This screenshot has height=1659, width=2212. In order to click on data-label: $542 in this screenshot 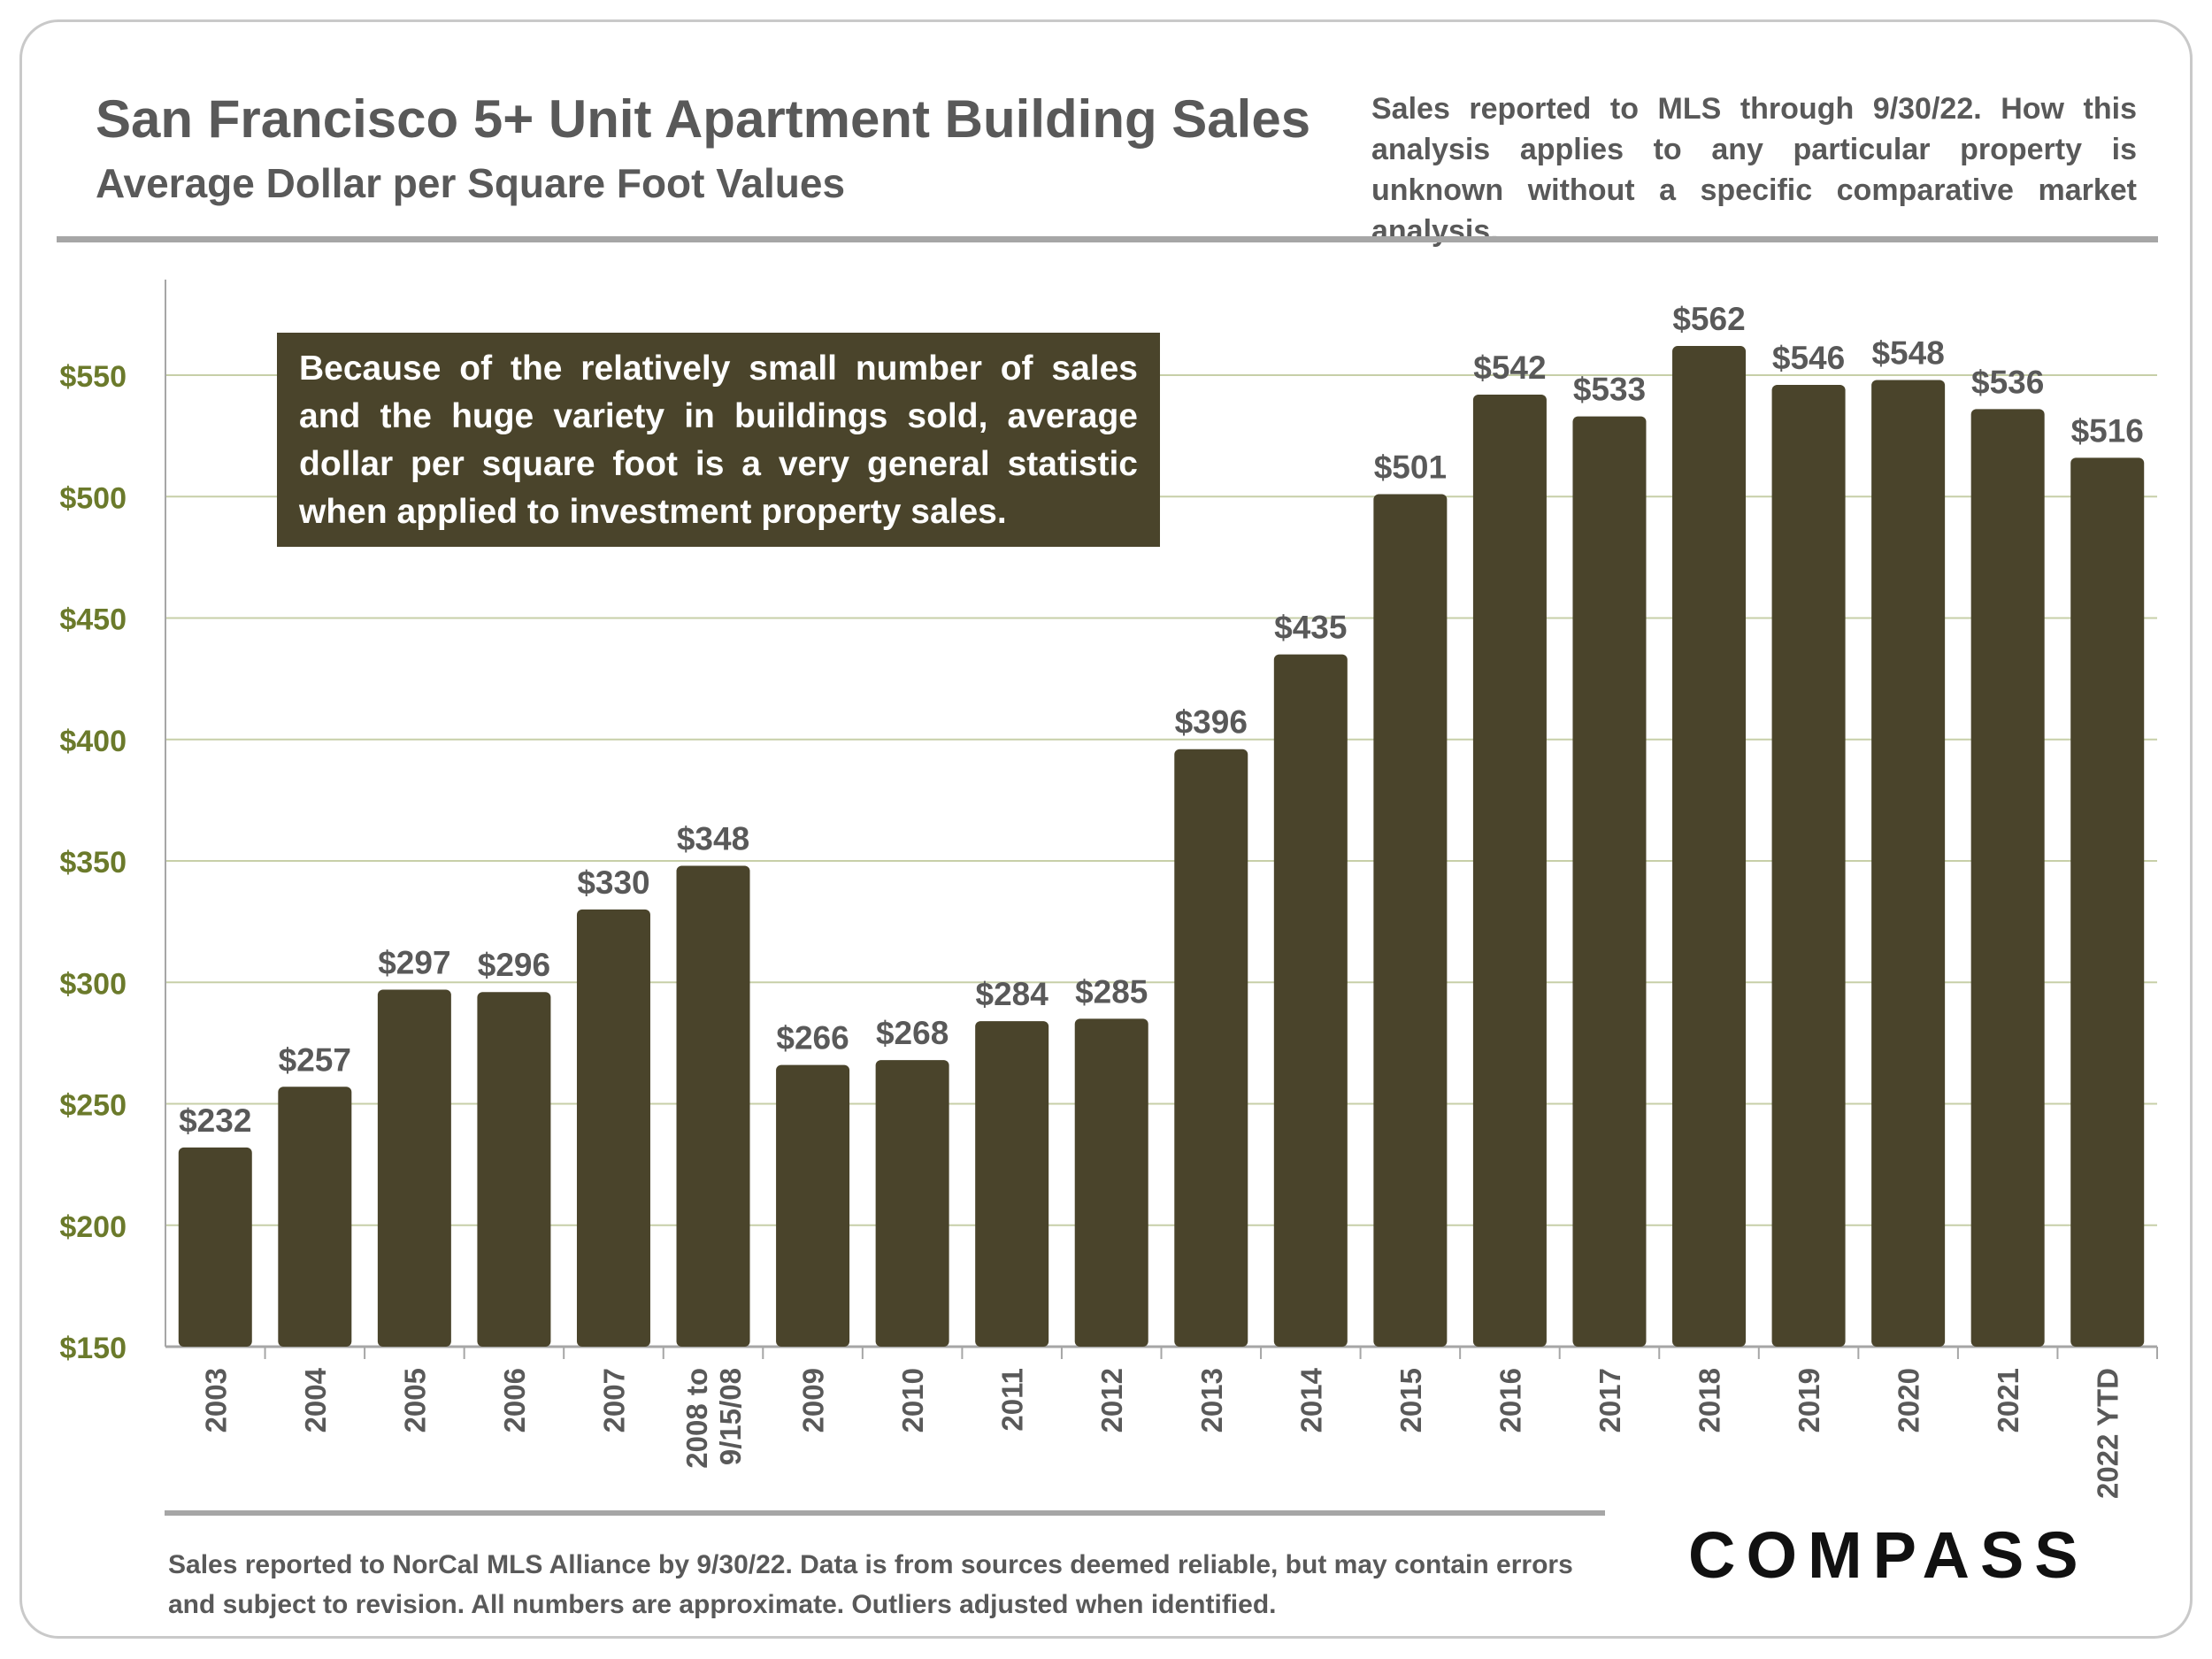, I will do `click(1510, 368)`.